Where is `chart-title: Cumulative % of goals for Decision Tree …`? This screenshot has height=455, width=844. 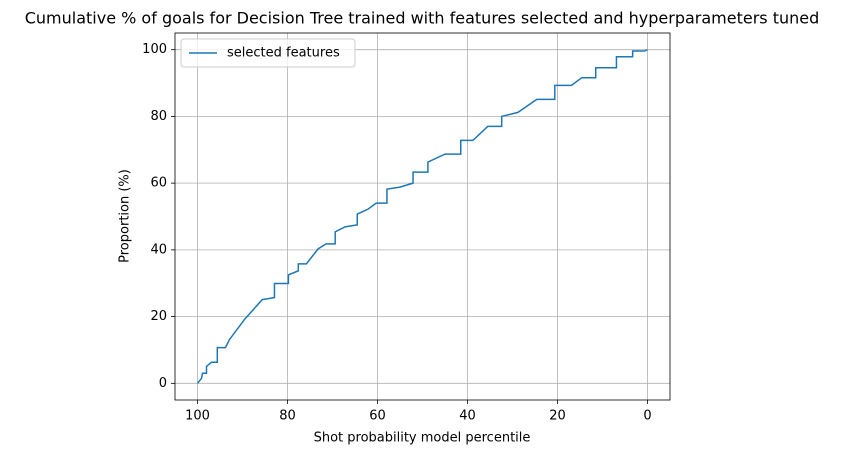
chart-title: Cumulative % of goals for Decision Tree … is located at coordinates (422, 18).